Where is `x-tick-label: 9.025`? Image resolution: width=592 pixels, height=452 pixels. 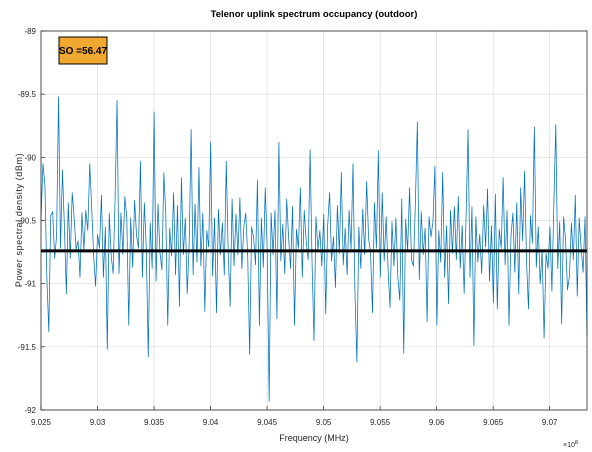
x-tick-label: 9.025 is located at coordinates (41, 422).